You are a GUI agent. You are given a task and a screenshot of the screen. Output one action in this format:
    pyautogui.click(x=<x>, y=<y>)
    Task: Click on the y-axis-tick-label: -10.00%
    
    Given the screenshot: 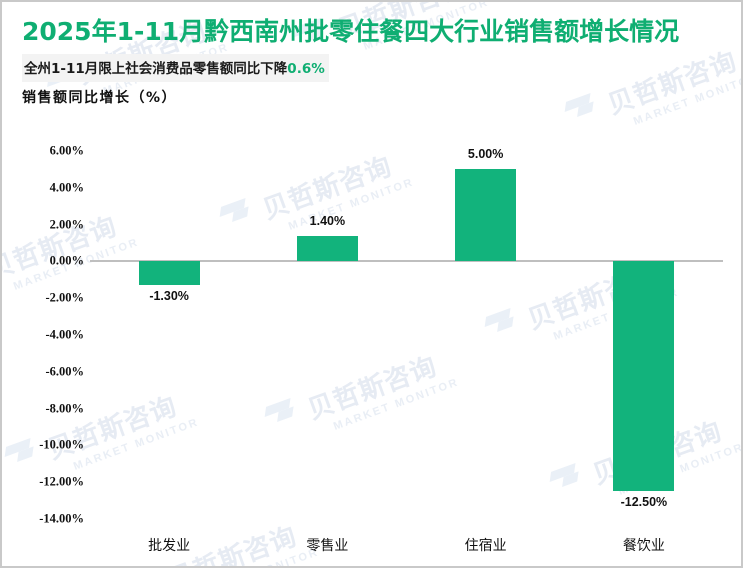 What is the action you would take?
    pyautogui.click(x=61, y=444)
    